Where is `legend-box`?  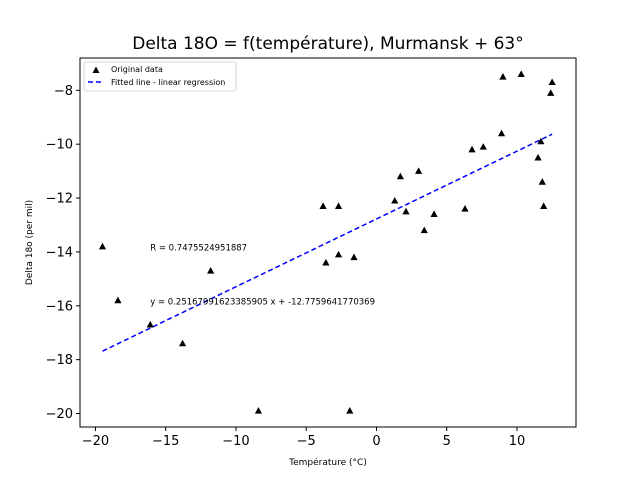 legend-box is located at coordinates (160, 76).